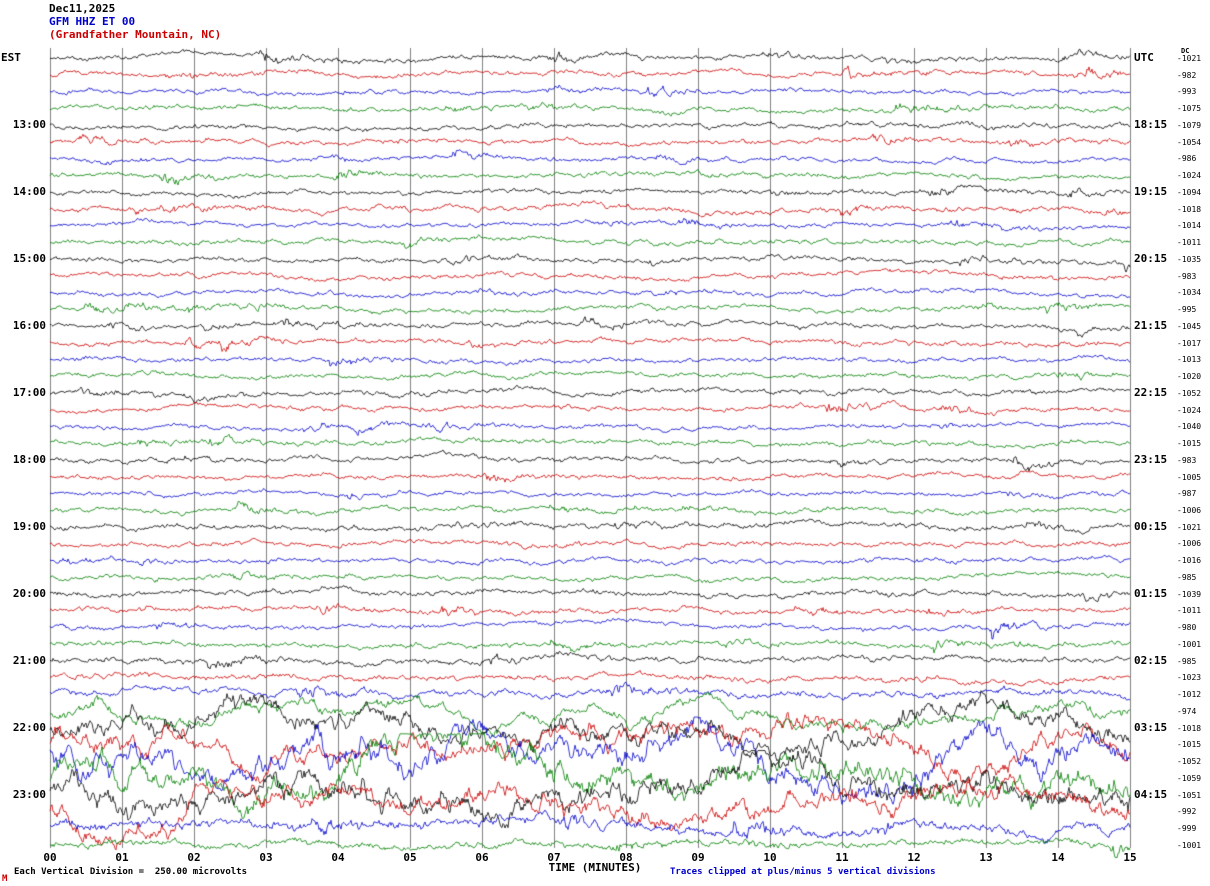  I want to click on utc-time-label: 04:15, so click(1151, 794).